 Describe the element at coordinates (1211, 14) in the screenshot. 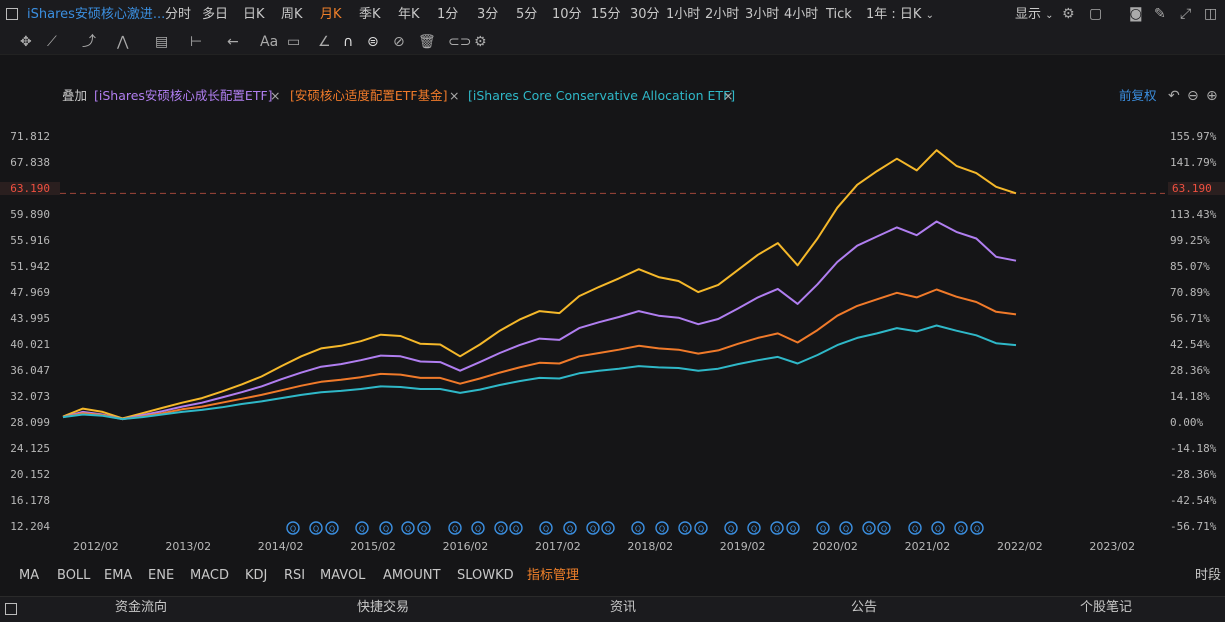

I see `window-icon-2: ◫` at that location.